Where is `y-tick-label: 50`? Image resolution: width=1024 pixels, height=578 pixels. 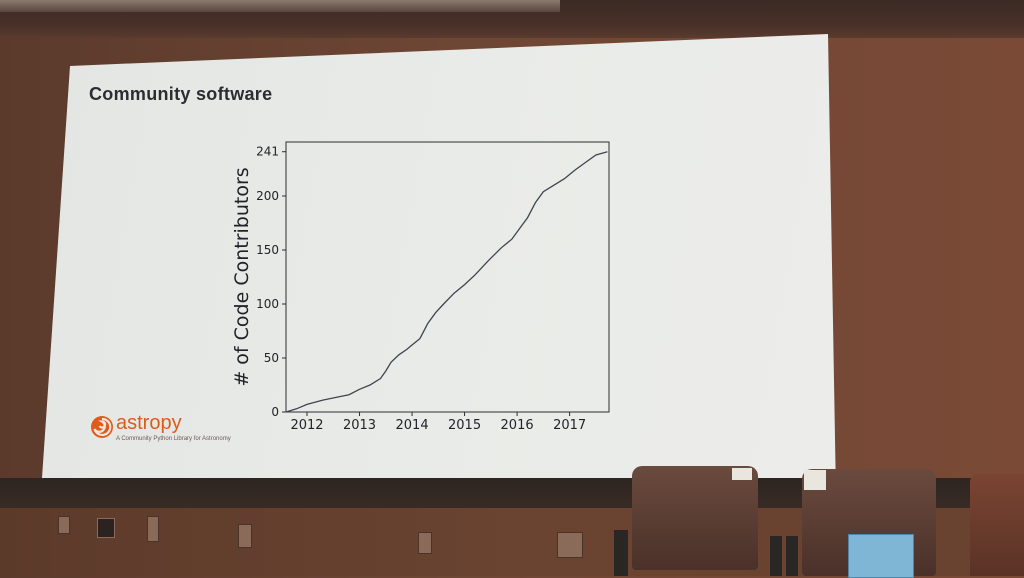
y-tick-label: 50 is located at coordinates (271, 358).